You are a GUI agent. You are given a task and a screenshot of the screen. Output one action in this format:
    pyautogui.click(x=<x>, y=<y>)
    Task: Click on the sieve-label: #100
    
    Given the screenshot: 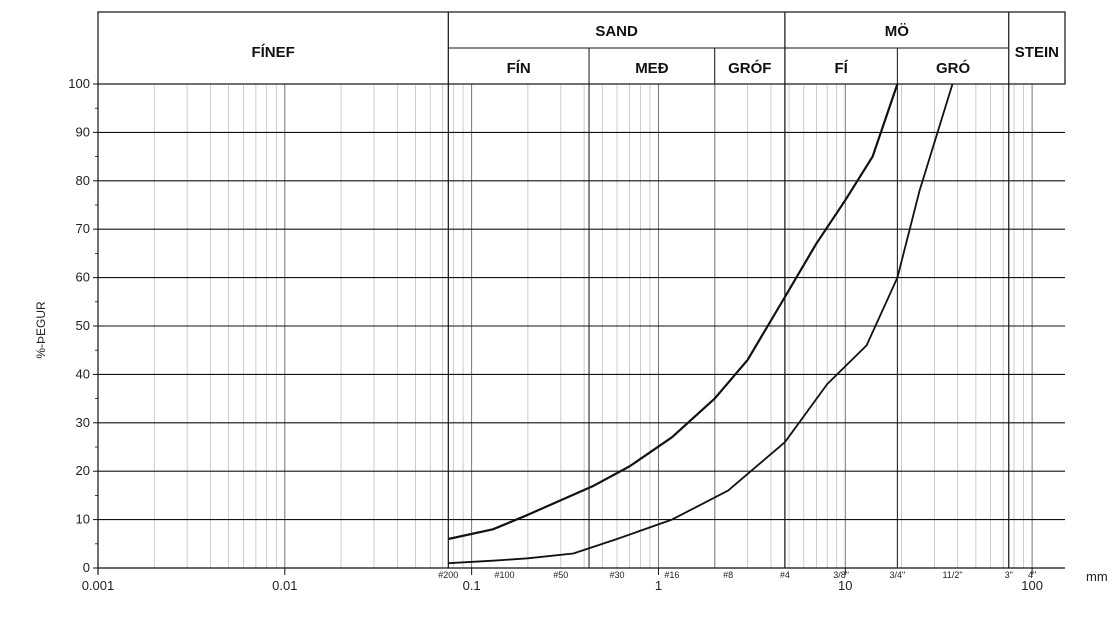 What is the action you would take?
    pyautogui.click(x=505, y=575)
    